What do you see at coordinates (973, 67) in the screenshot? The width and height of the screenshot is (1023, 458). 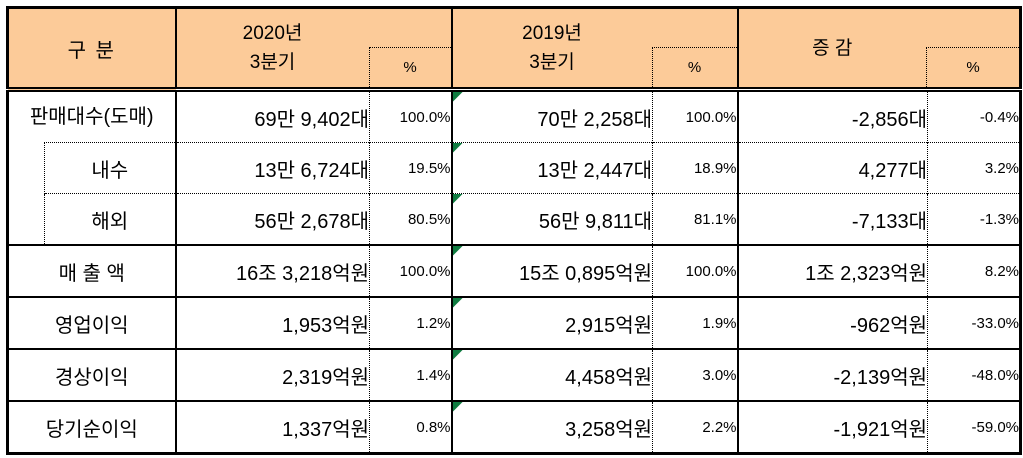 I see `header-change-pct-label: %` at bounding box center [973, 67].